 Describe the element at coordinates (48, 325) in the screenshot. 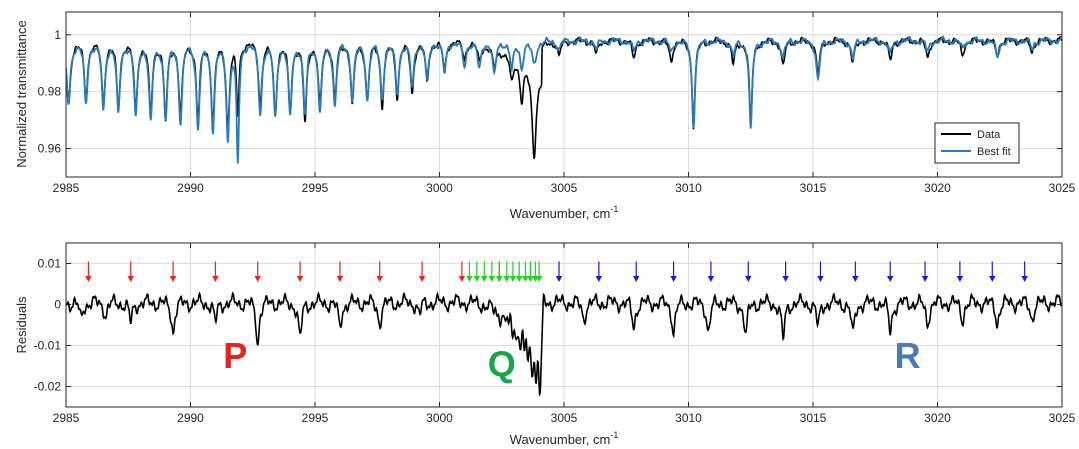

I see `bottom-y-tick-labels: -0.02 -0.01 0 0.01` at that location.